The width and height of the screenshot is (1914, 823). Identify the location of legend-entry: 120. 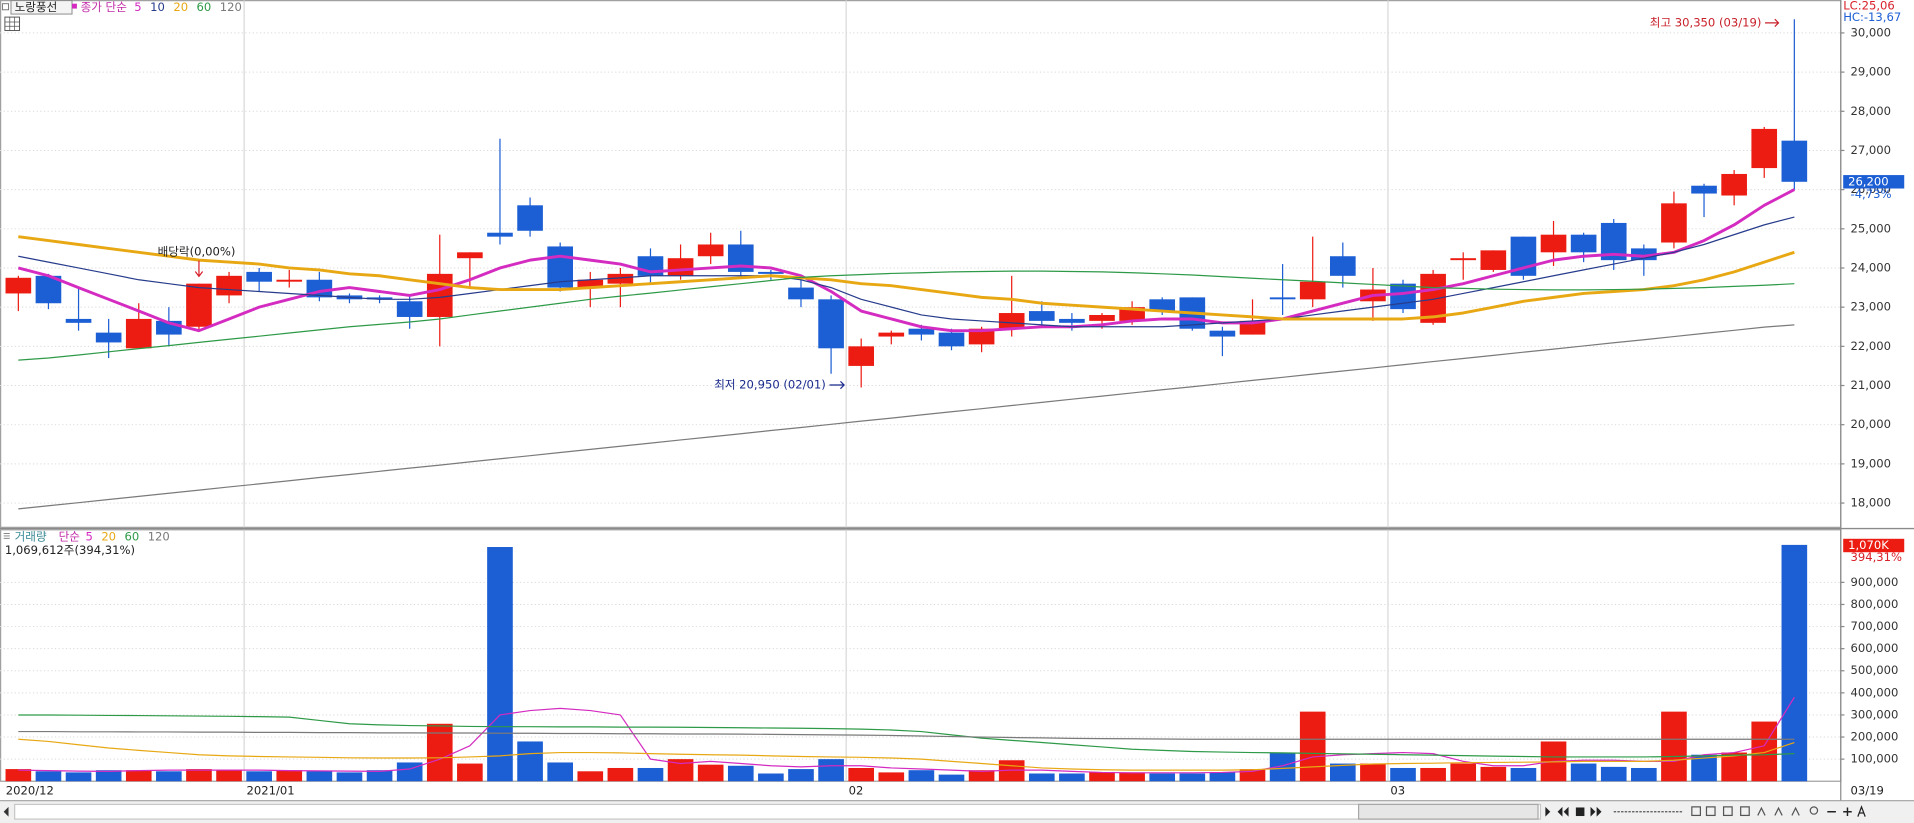
(231, 7).